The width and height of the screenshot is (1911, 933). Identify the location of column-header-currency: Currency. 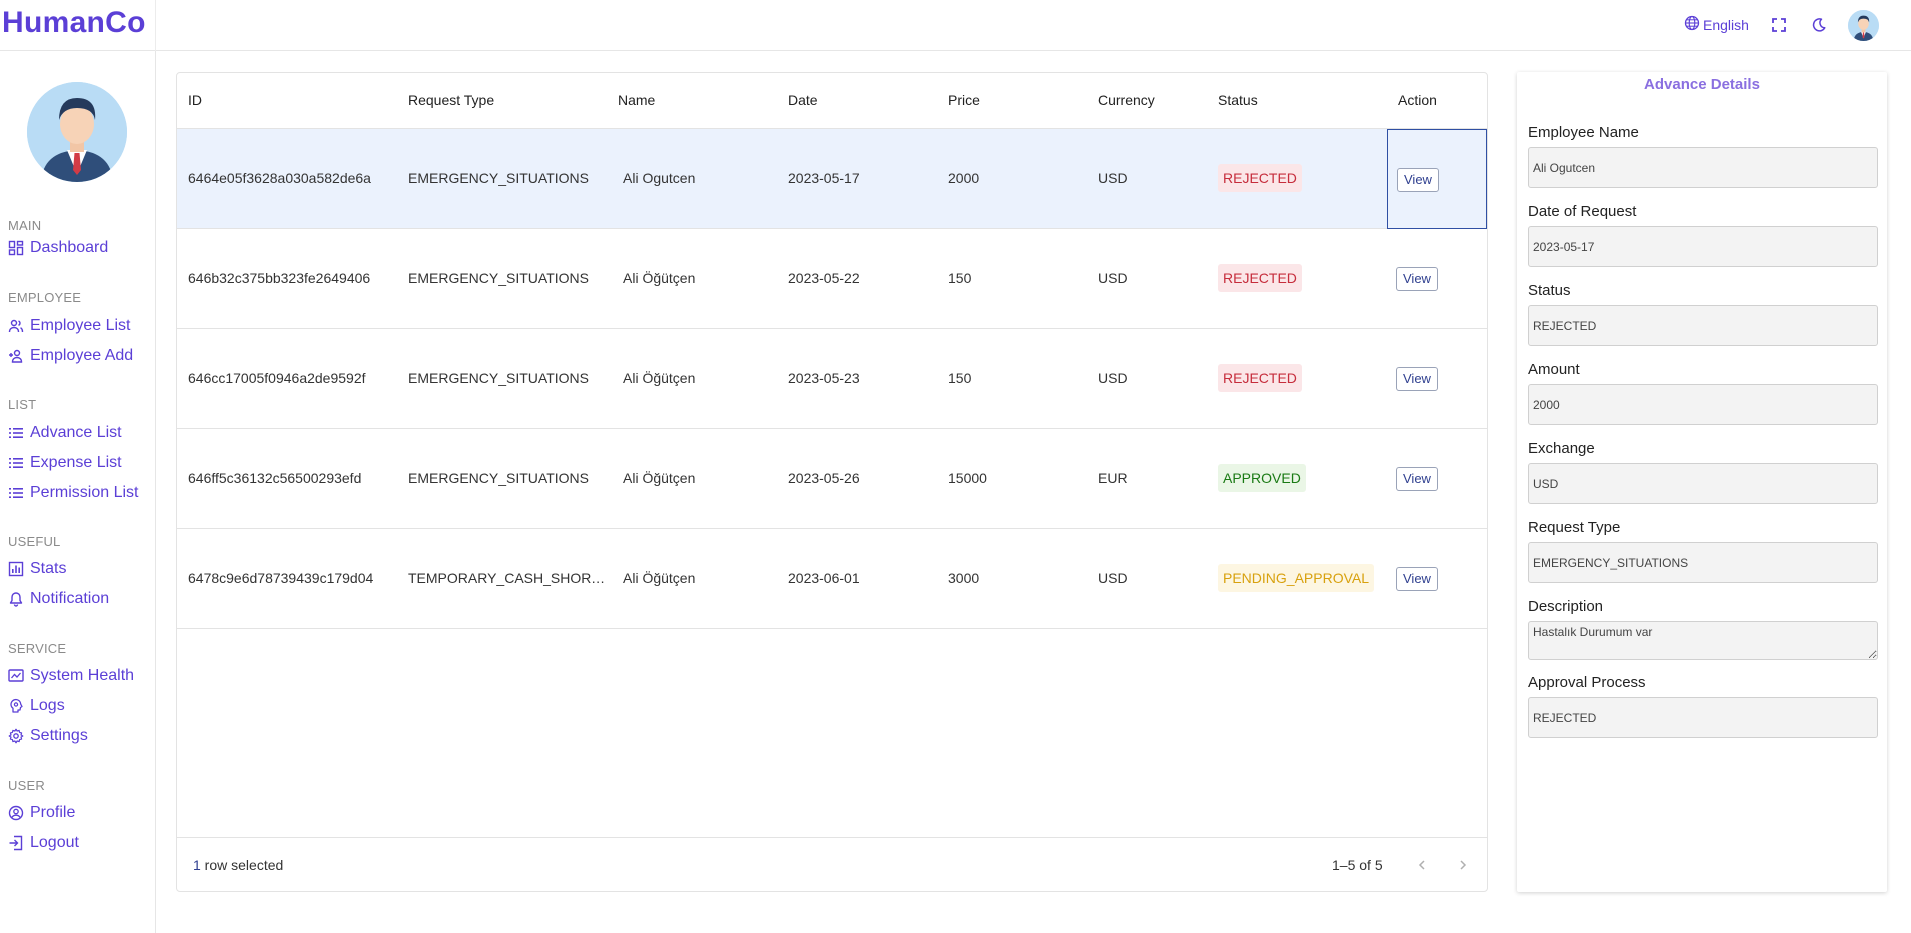
(1126, 100).